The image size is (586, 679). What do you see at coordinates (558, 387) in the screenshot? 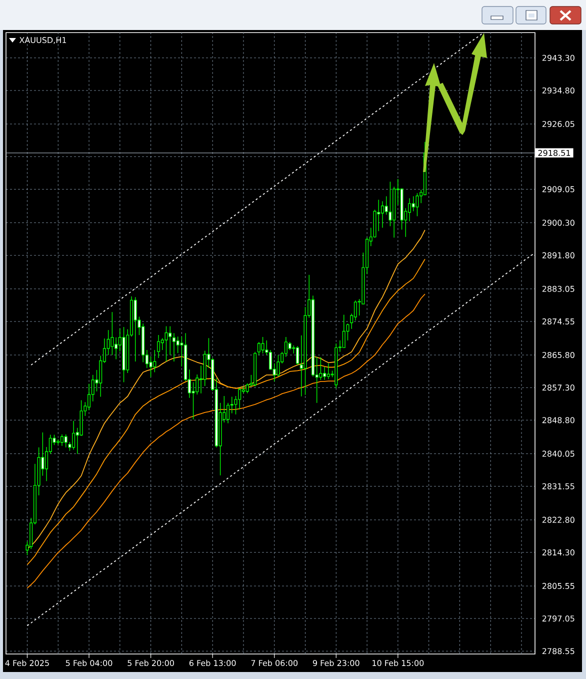
I see `y-tick-label: 2857.30` at bounding box center [558, 387].